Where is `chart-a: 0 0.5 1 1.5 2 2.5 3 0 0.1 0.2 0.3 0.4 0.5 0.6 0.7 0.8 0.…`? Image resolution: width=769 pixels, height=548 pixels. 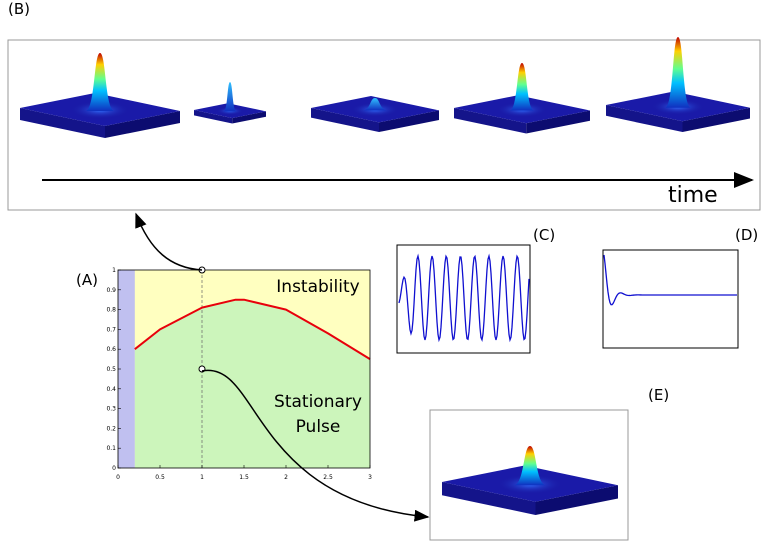 chart-a: 0 0.5 1 1.5 2 2.5 3 0 0.1 0.2 0.3 0.4 0.5 0.6 0.7 0.8 0.… is located at coordinates (239, 373).